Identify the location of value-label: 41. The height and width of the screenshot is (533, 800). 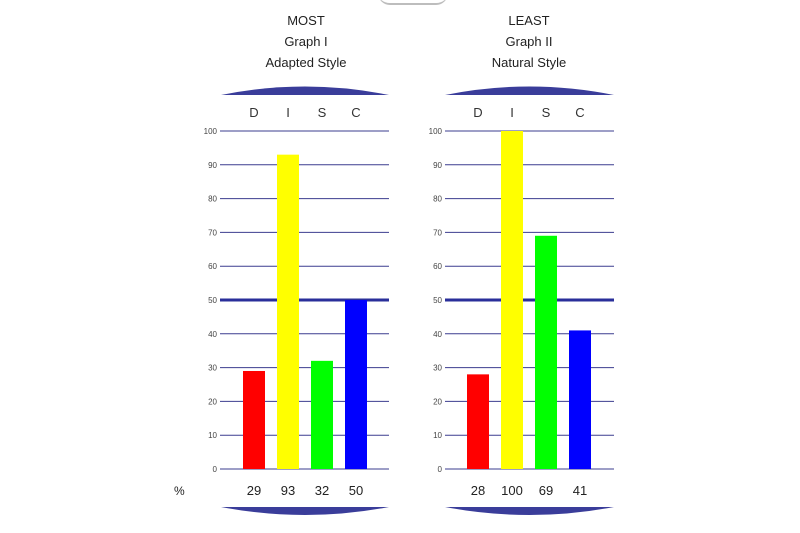
(580, 490).